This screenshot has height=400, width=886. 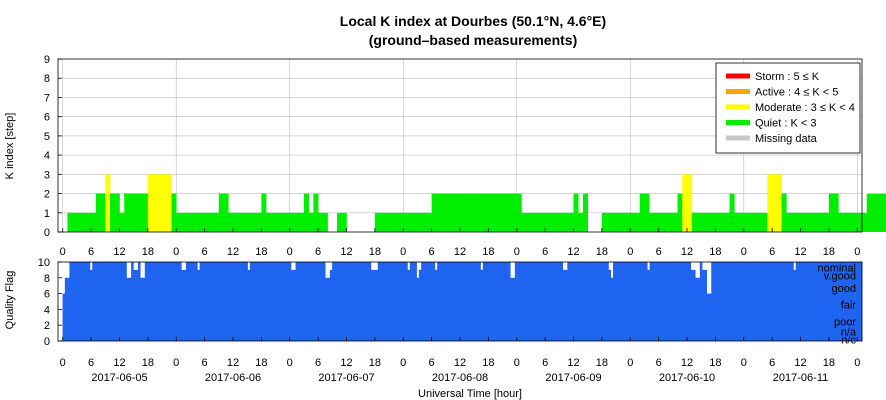 I want to click on quality-flag-label: n/c, so click(x=848, y=340).